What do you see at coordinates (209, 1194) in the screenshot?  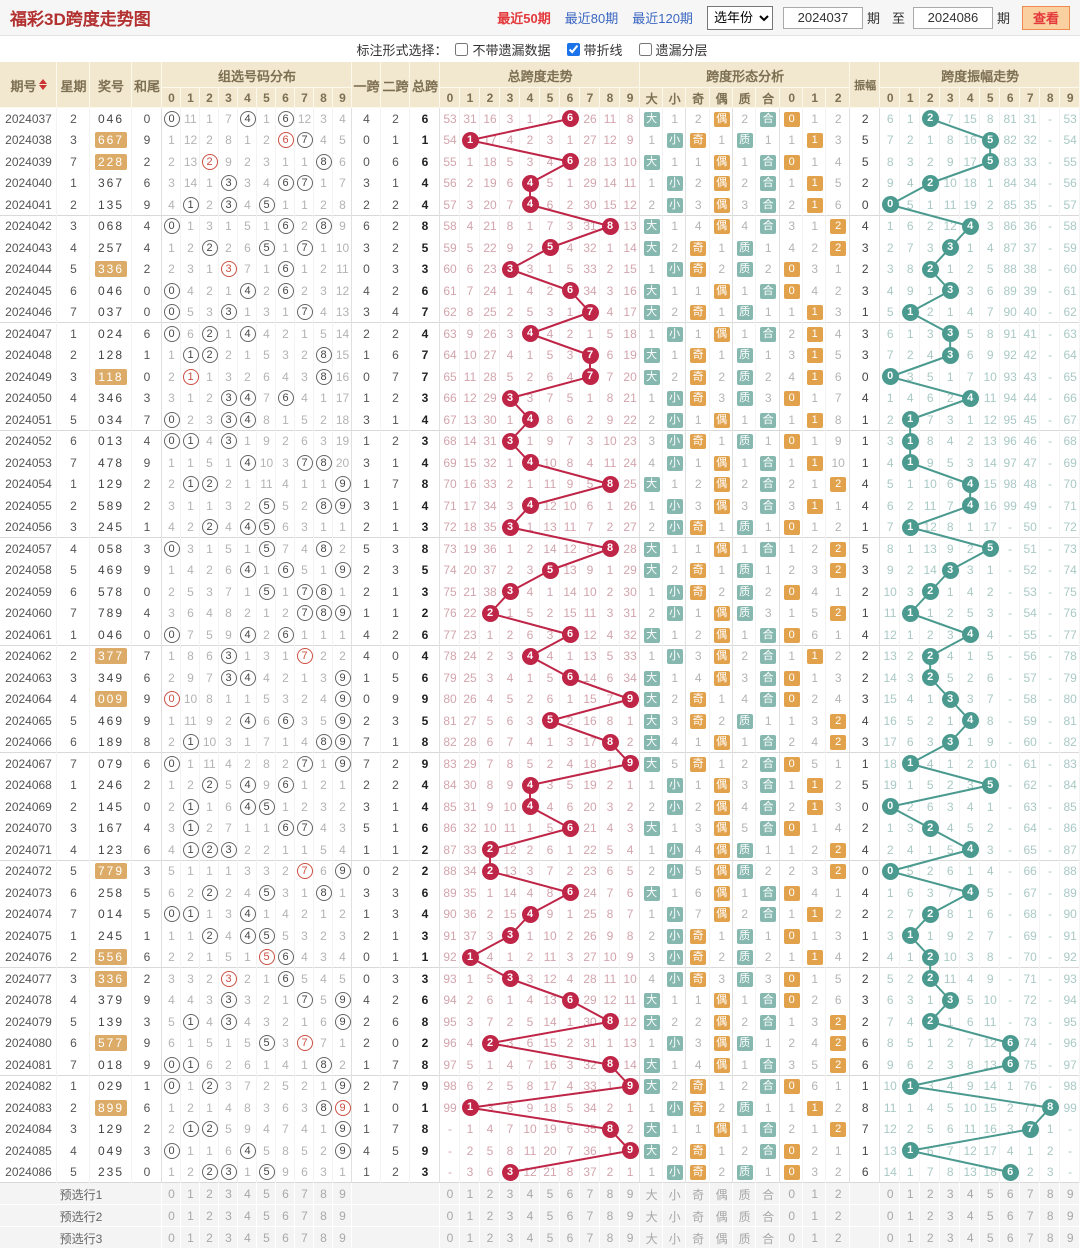 I see `preselect-group-digit: 2` at bounding box center [209, 1194].